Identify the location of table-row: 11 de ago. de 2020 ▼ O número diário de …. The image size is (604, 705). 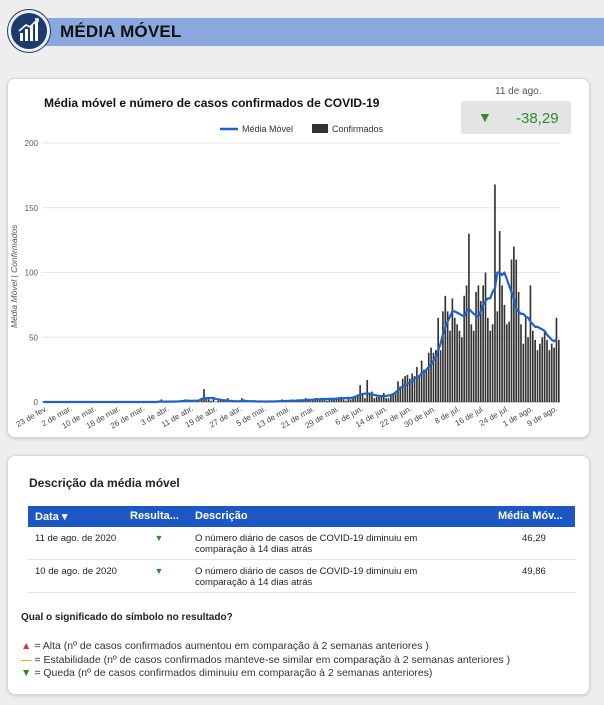
(301, 543).